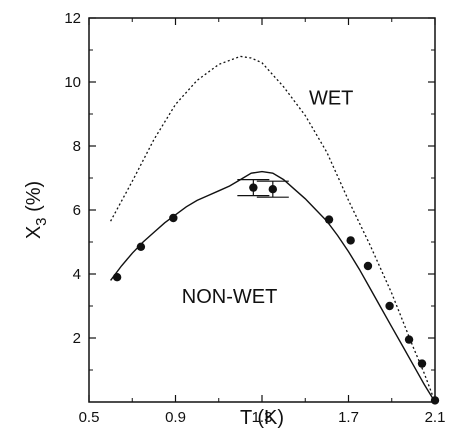 The image size is (455, 429). What do you see at coordinates (77, 274) in the screenshot?
I see `y-tick-label: 4` at bounding box center [77, 274].